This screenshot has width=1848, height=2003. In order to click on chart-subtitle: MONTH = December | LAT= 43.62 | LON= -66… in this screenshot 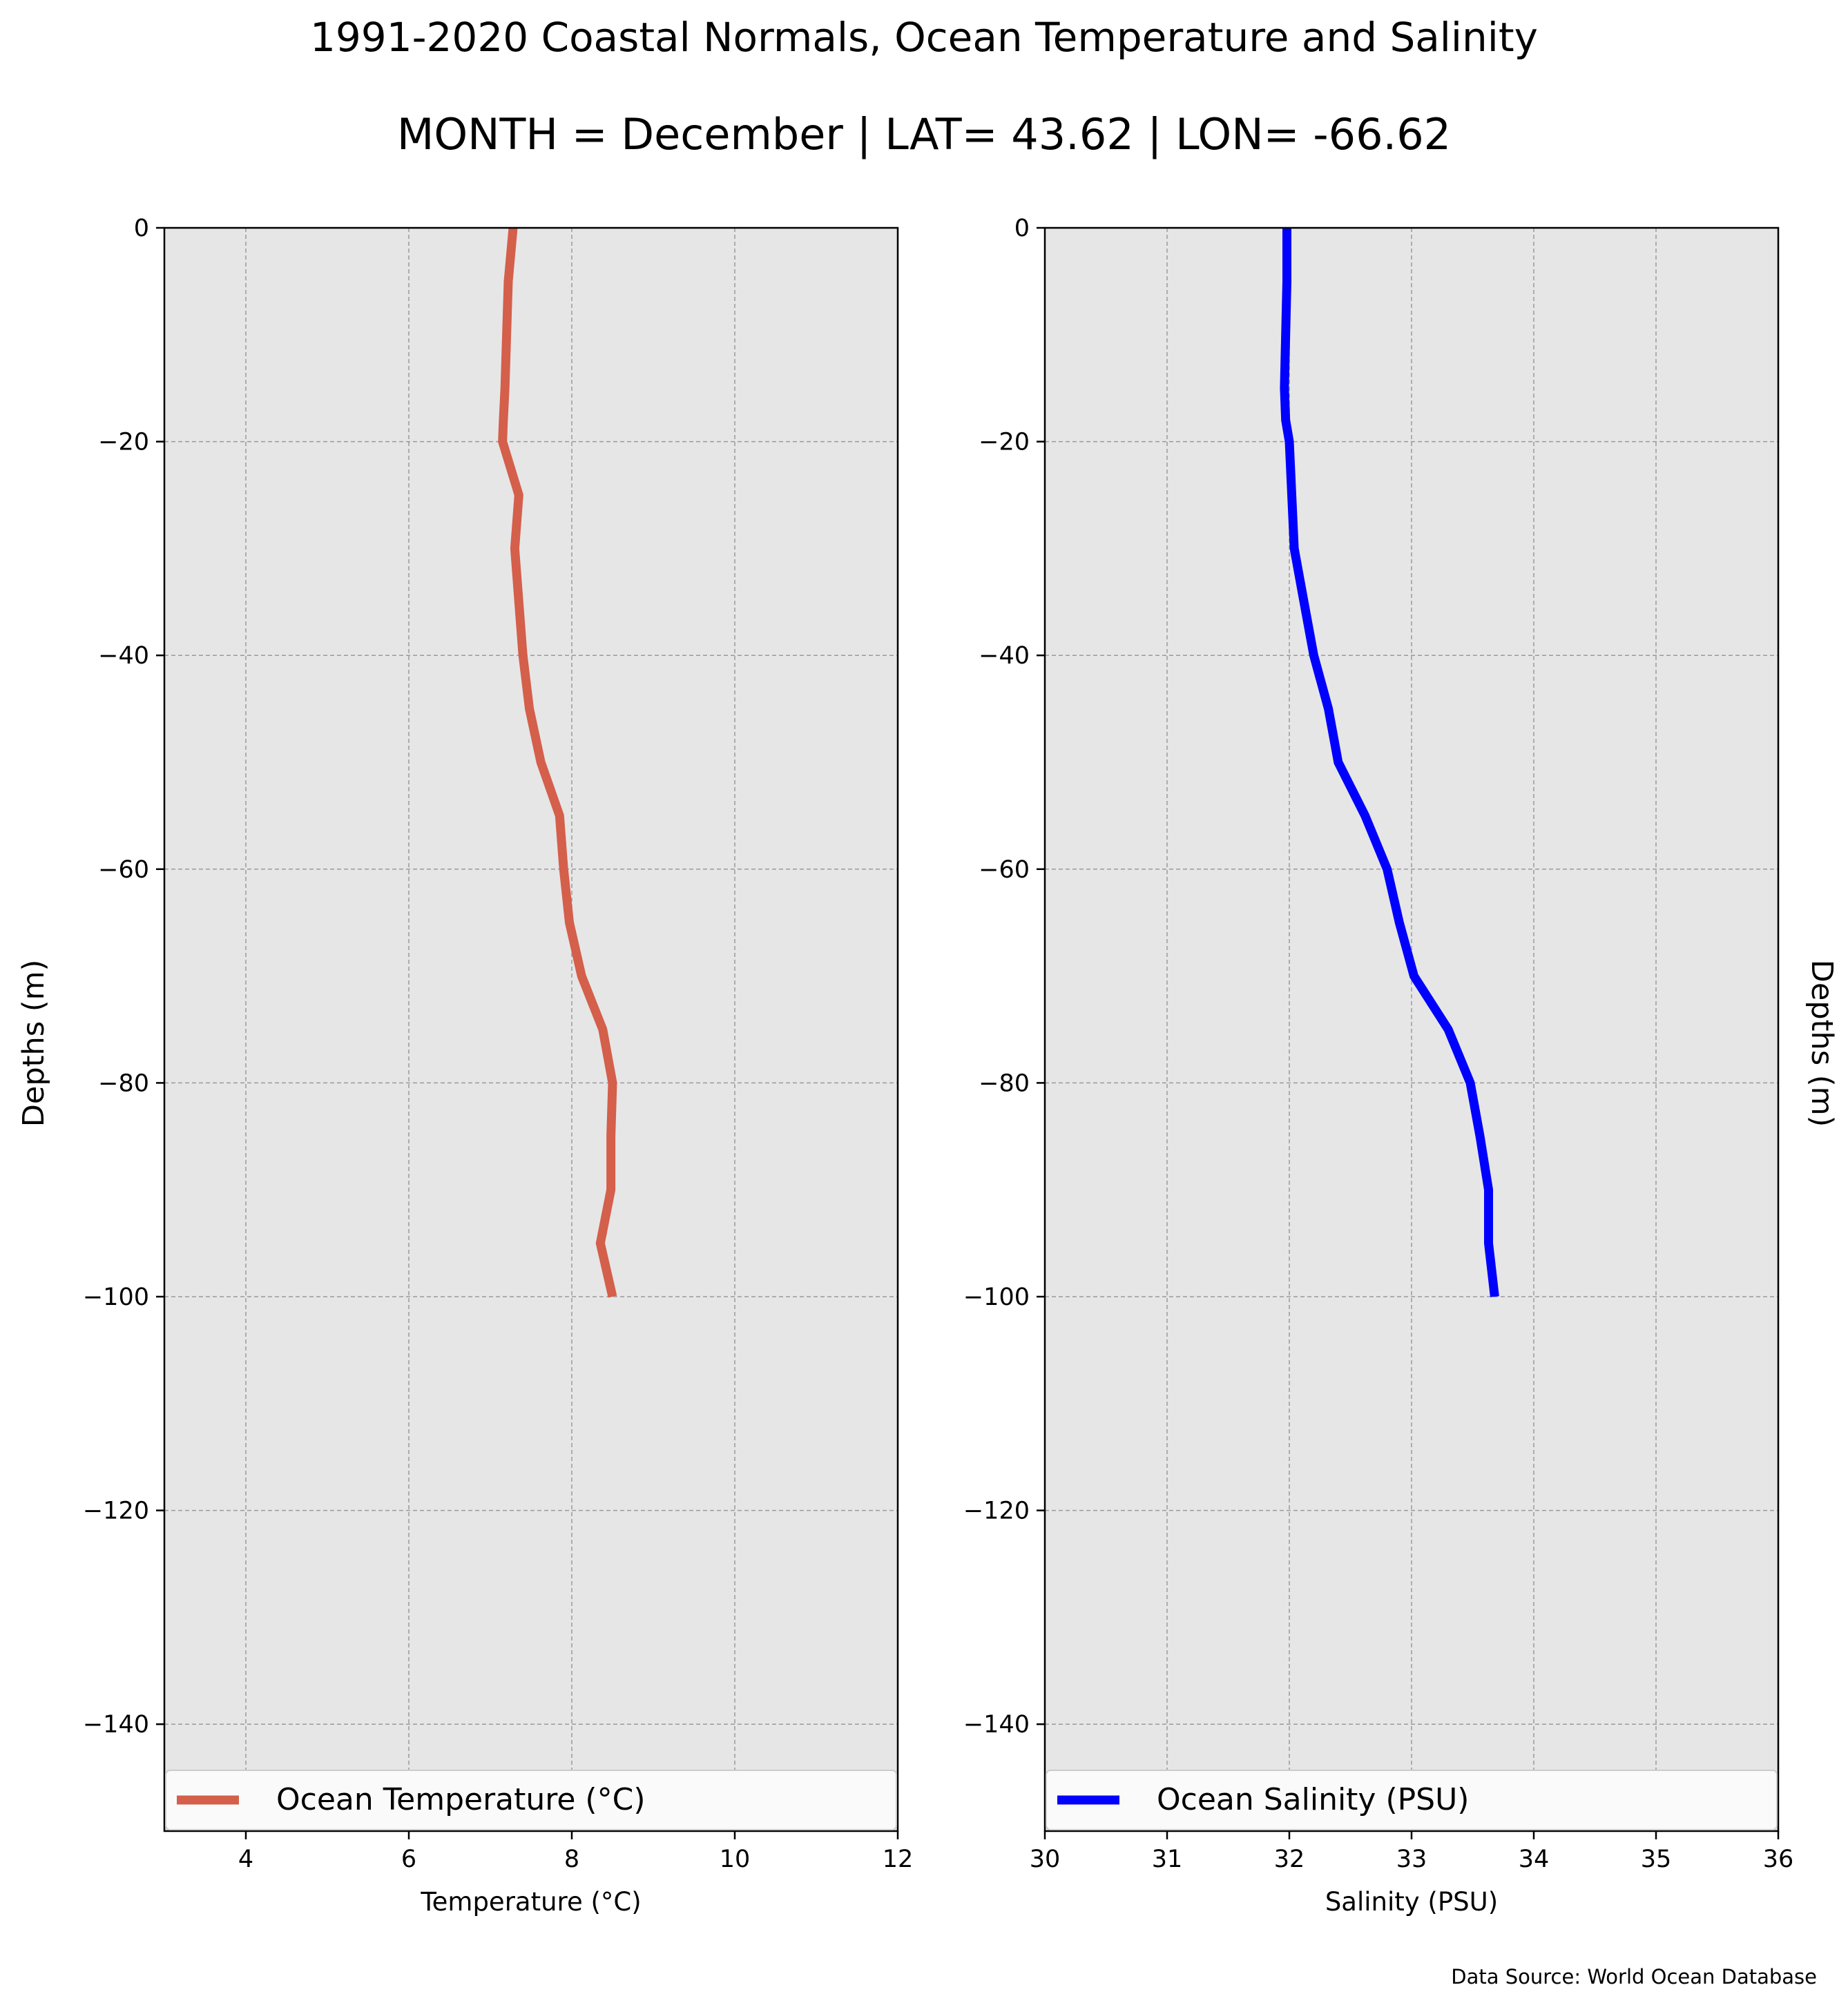, I will do `click(924, 134)`.